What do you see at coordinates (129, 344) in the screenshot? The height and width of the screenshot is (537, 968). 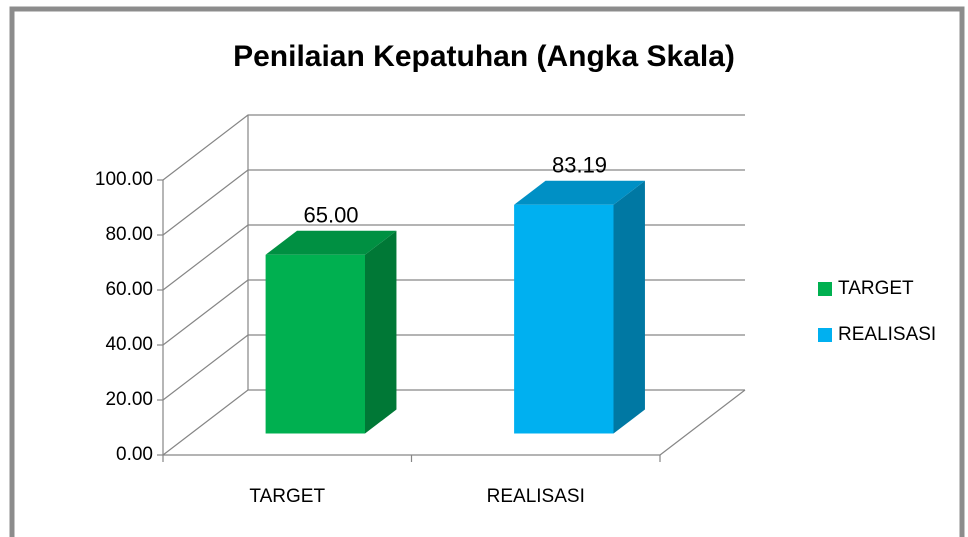 I see `y-tick-label: 40.00` at bounding box center [129, 344].